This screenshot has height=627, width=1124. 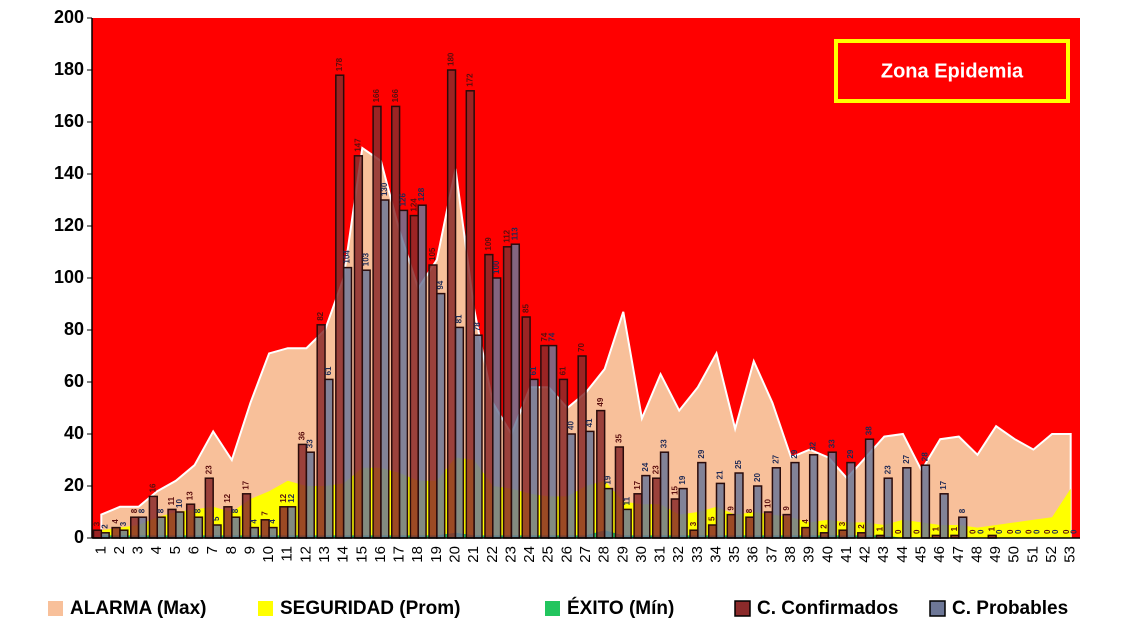 I want to click on value-label: 36, so click(x=302, y=435).